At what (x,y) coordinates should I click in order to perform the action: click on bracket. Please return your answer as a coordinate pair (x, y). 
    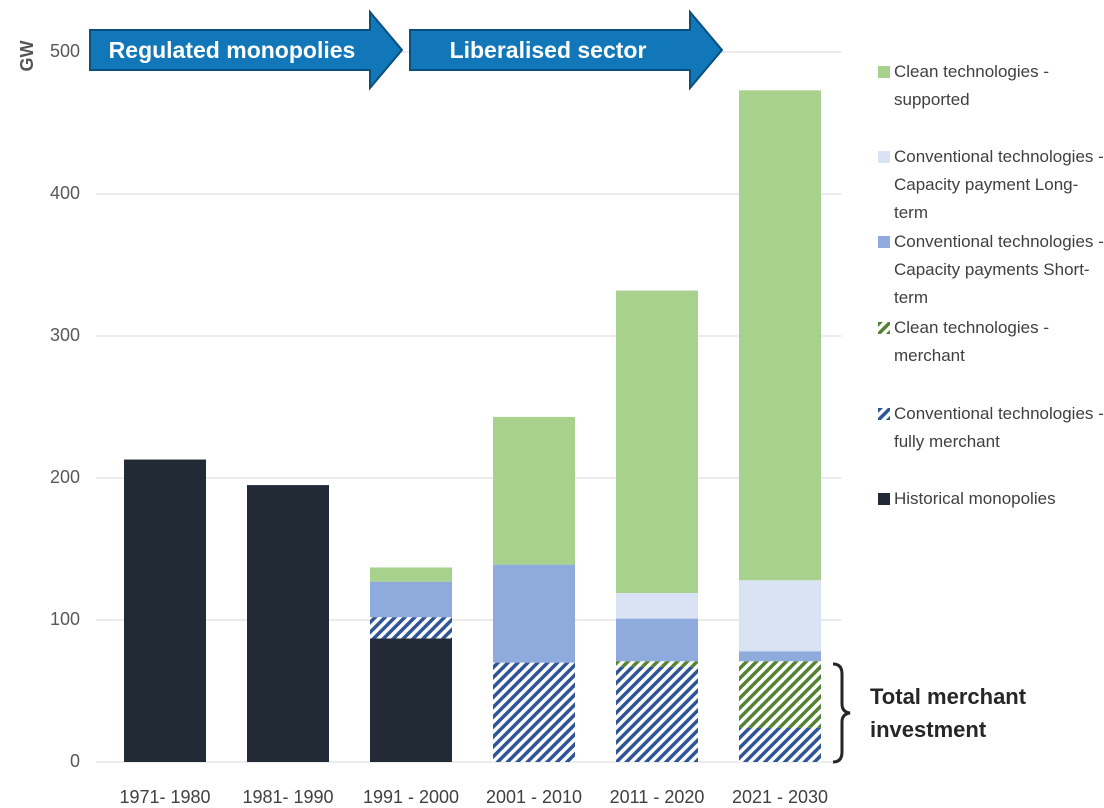
    Looking at the image, I should click on (841, 713).